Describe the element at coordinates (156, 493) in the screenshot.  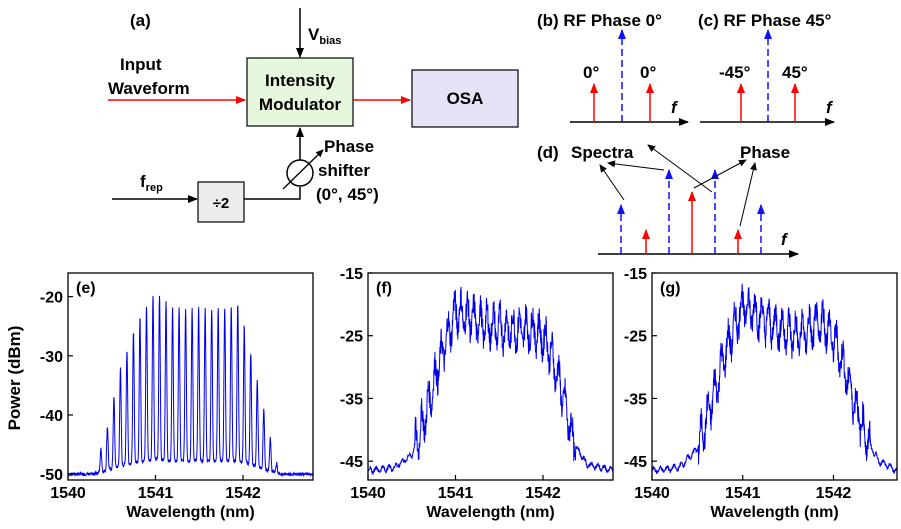
I see `chart-e-xtick-label: 1541` at that location.